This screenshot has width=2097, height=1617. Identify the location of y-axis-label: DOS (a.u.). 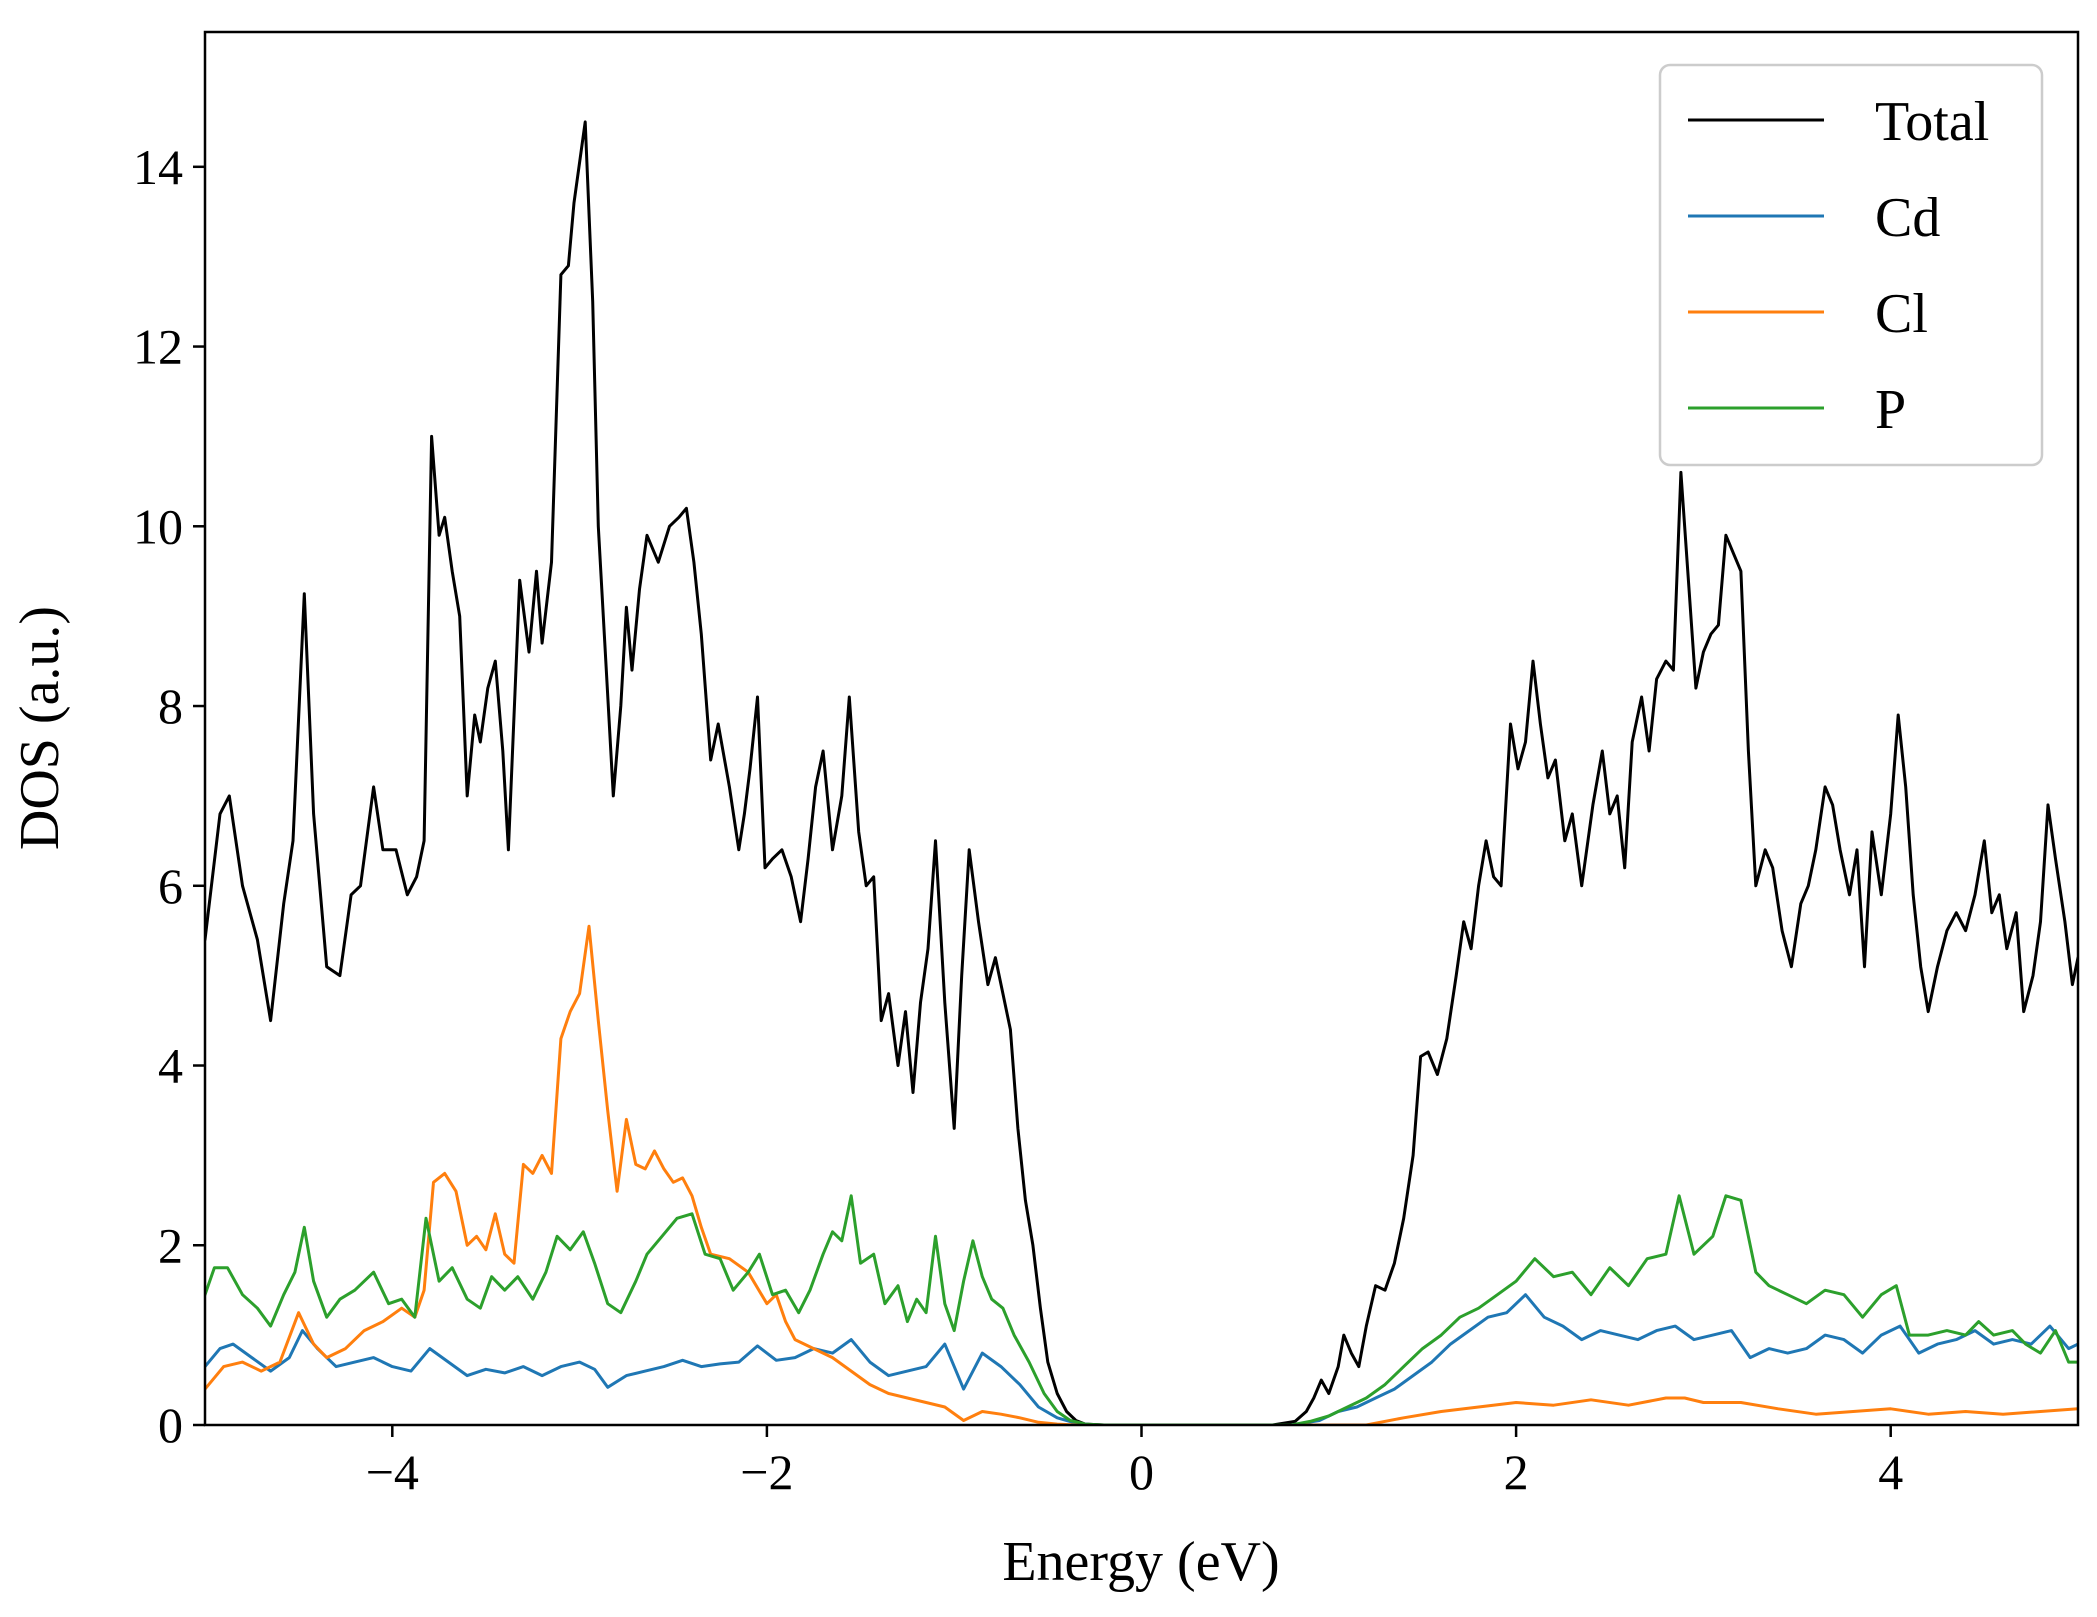
(40, 728).